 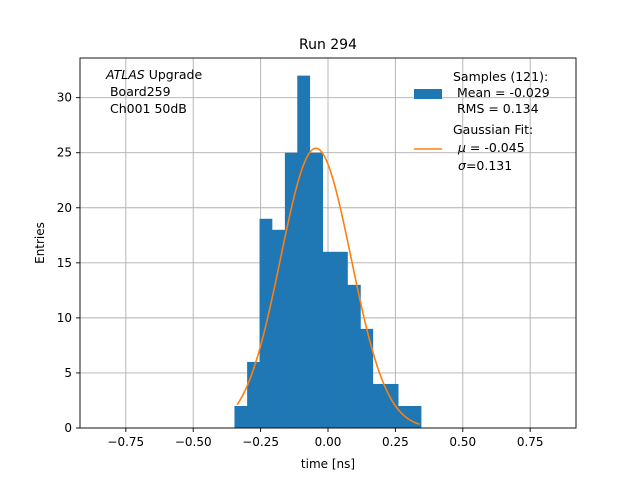 I want to click on legend-samples-title: Samples (121):, so click(x=500, y=76).